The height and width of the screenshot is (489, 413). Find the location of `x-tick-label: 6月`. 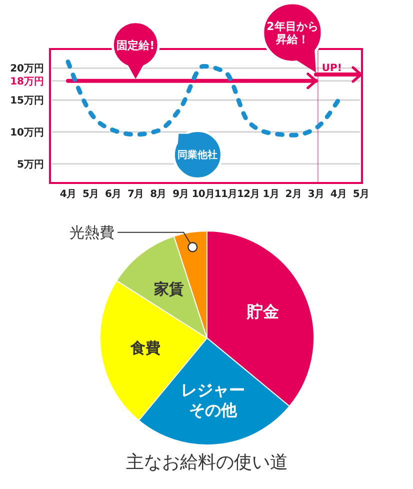

x-tick-label: 6月 is located at coordinates (113, 194).